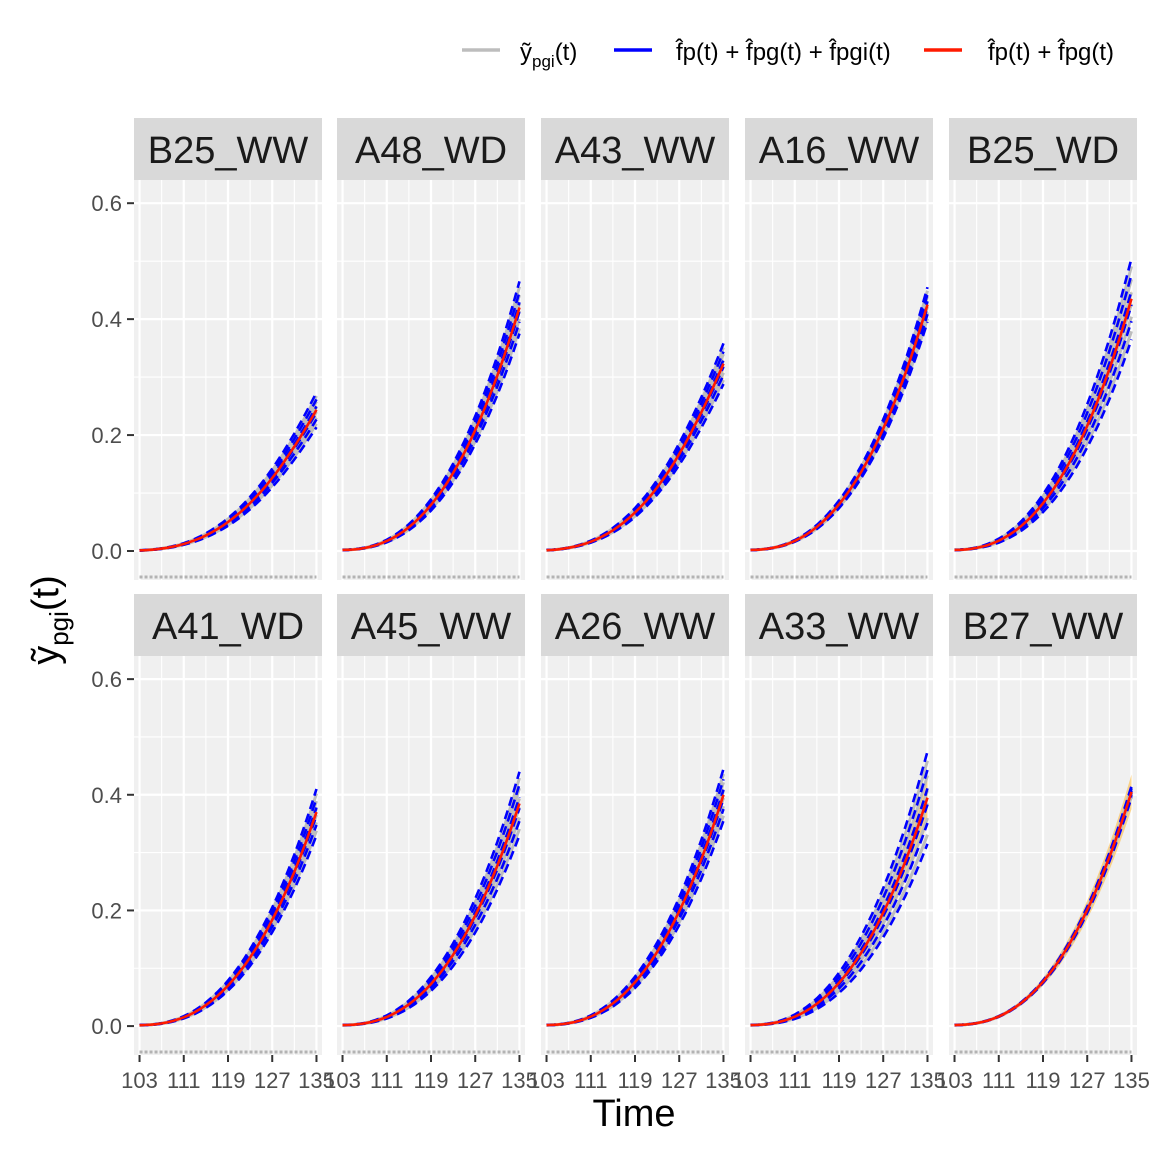  I want to click on strip-label: B25_WD, so click(1043, 151).